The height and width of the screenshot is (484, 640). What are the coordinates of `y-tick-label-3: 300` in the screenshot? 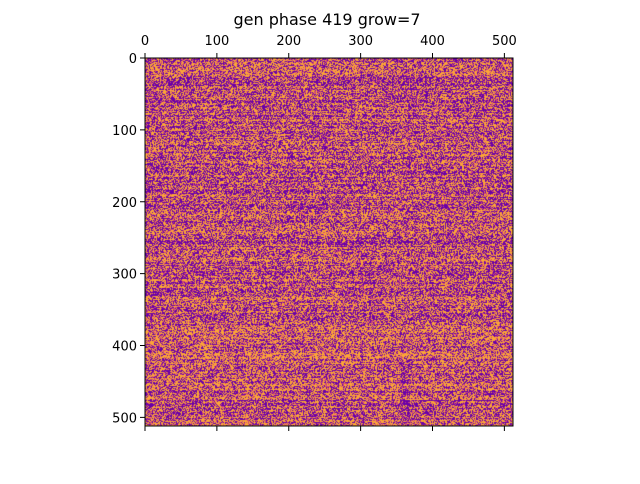 It's located at (124, 275).